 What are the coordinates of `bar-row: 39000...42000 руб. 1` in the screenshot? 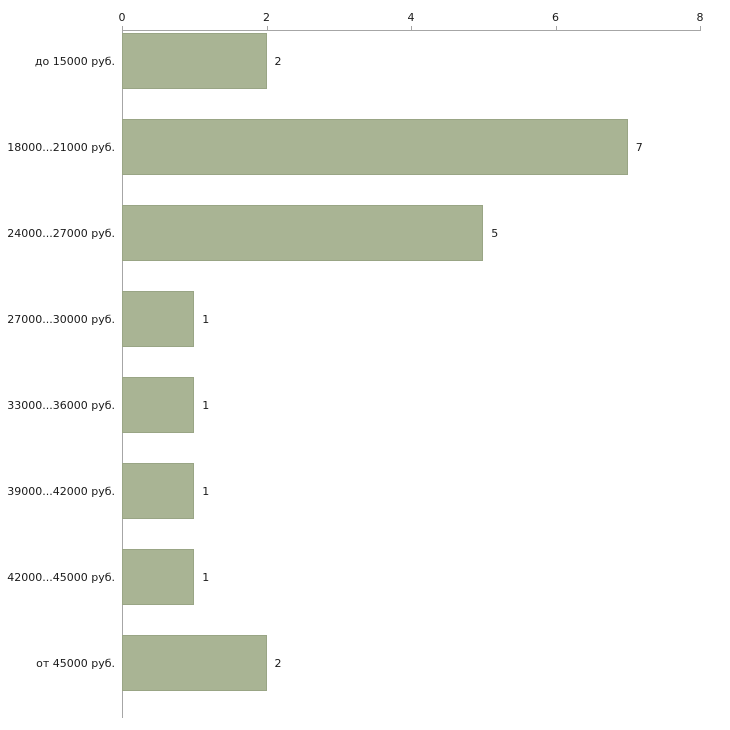 It's located at (350, 503).